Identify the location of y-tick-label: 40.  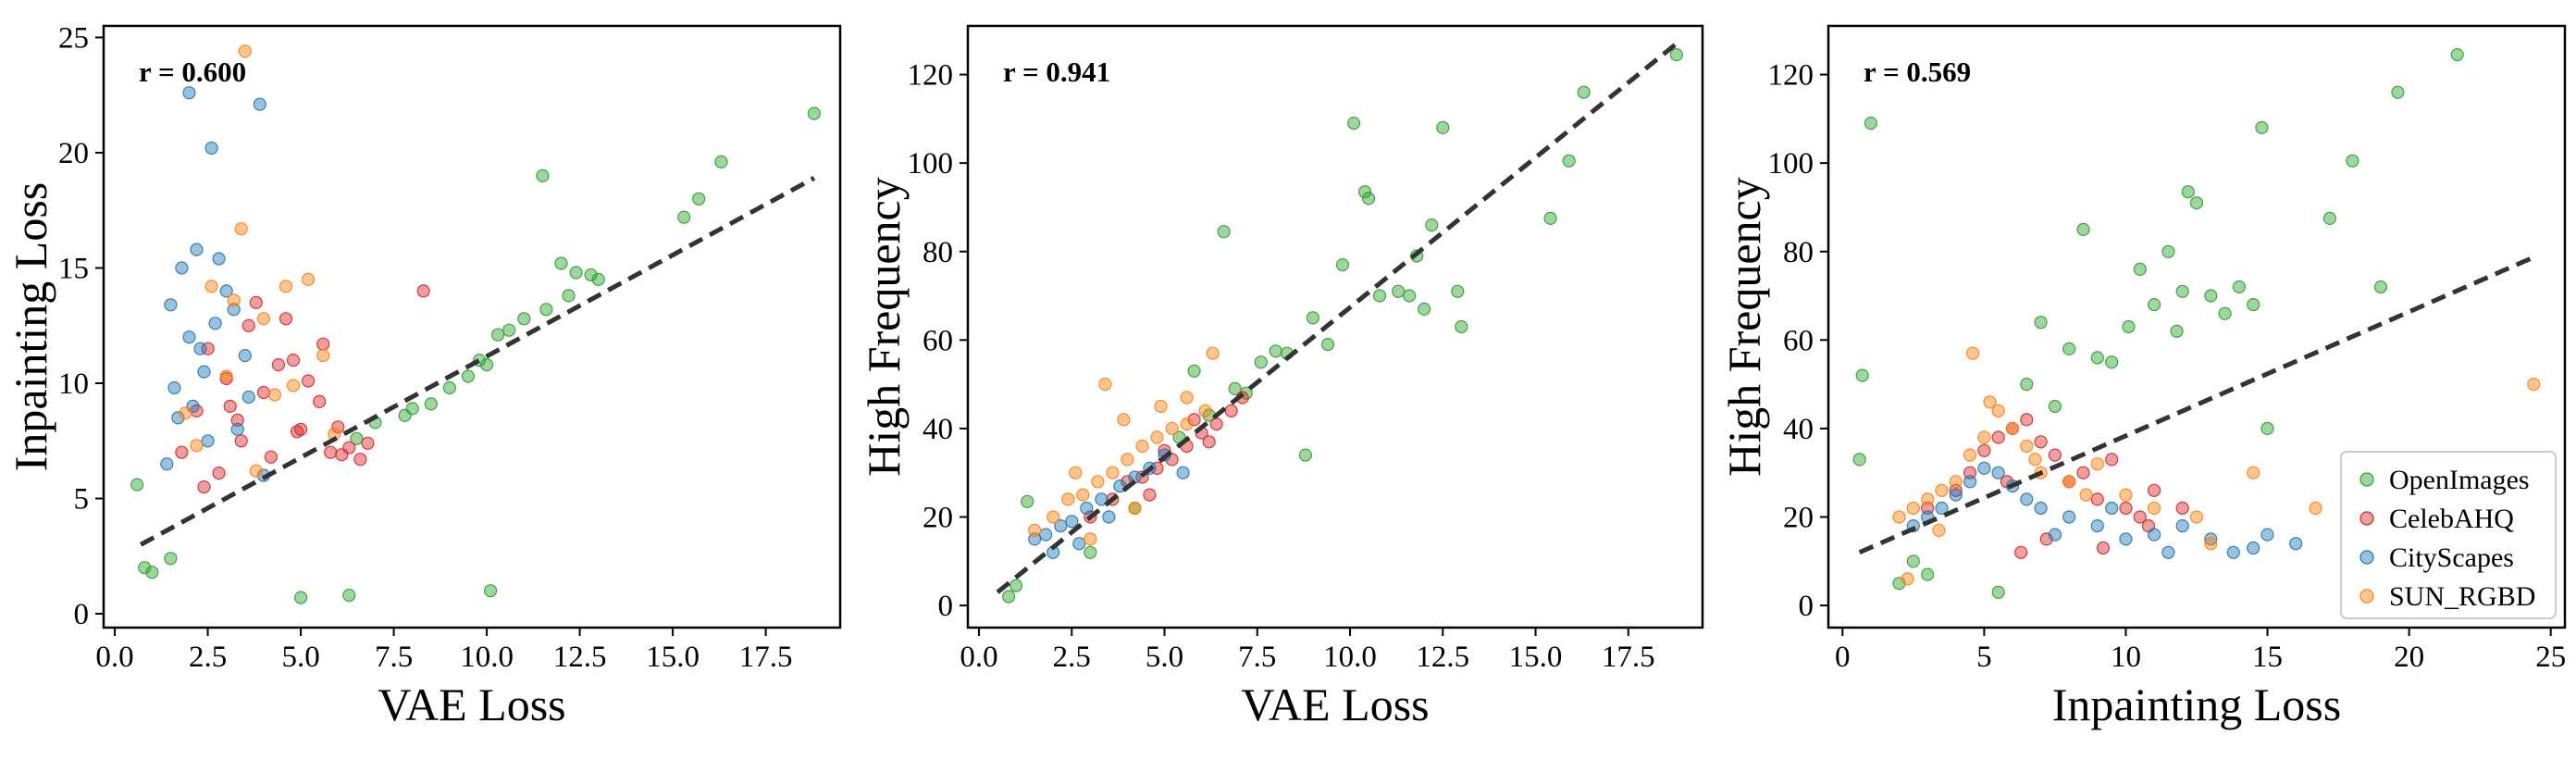
(1798, 429).